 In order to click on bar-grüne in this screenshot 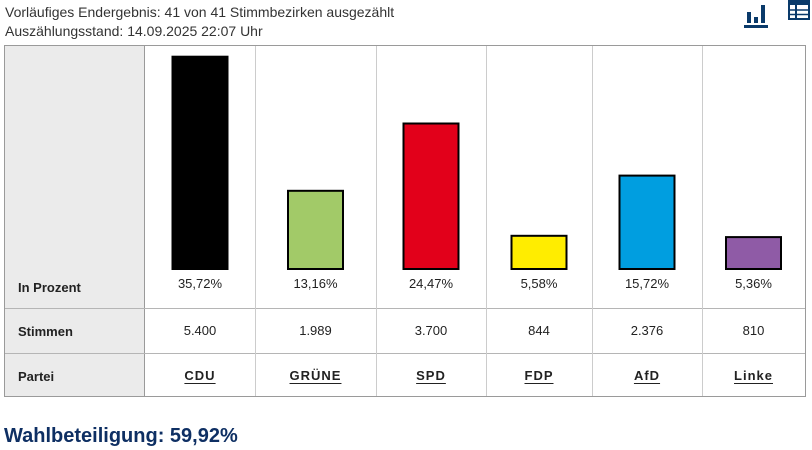, I will do `click(315, 229)`.